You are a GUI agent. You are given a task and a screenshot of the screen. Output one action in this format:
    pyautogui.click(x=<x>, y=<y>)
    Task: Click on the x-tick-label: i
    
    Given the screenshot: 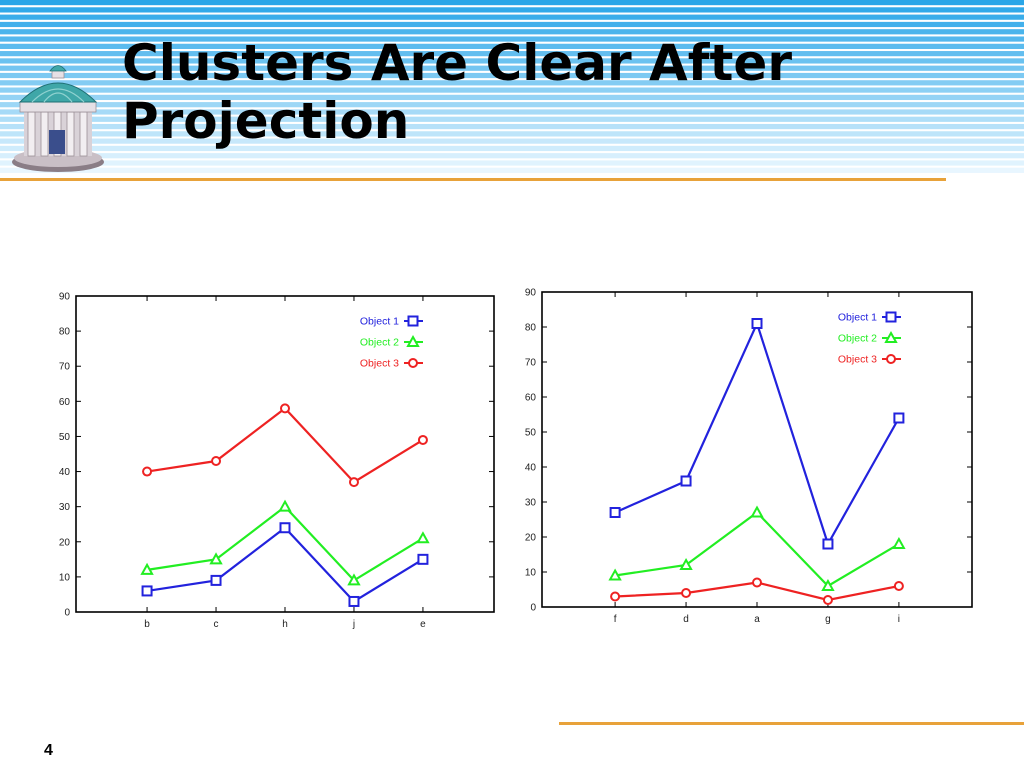 What is the action you would take?
    pyautogui.click(x=899, y=619)
    